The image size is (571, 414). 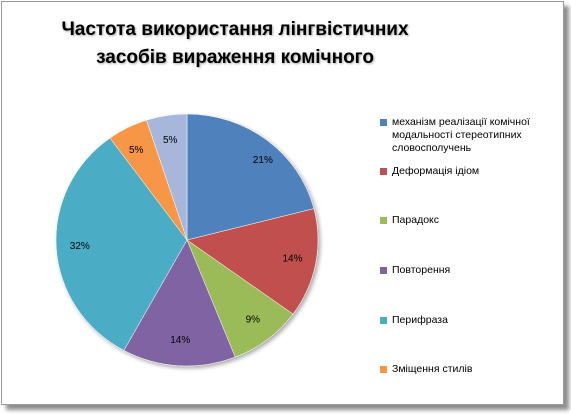 What do you see at coordinates (170, 140) in the screenshot?
I see `data-label-7: 5%` at bounding box center [170, 140].